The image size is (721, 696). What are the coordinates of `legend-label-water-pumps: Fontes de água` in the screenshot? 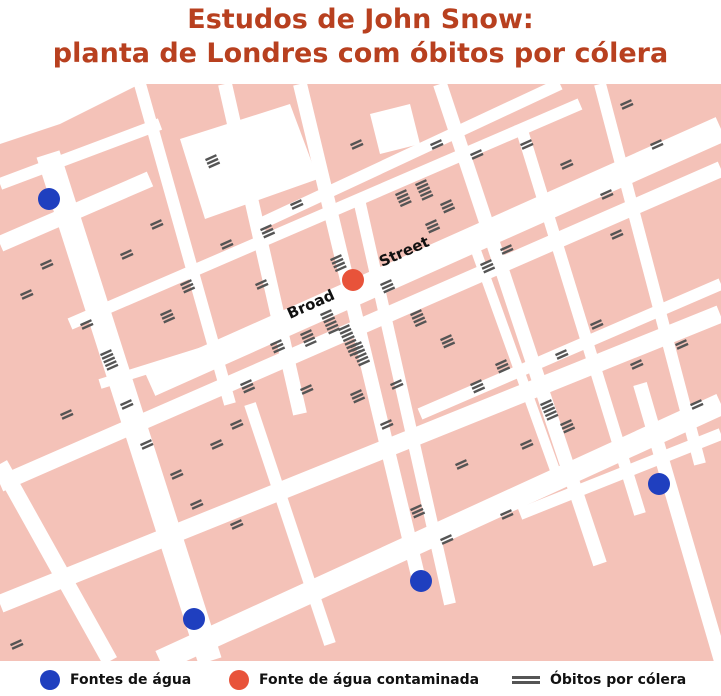 It's located at (131, 680).